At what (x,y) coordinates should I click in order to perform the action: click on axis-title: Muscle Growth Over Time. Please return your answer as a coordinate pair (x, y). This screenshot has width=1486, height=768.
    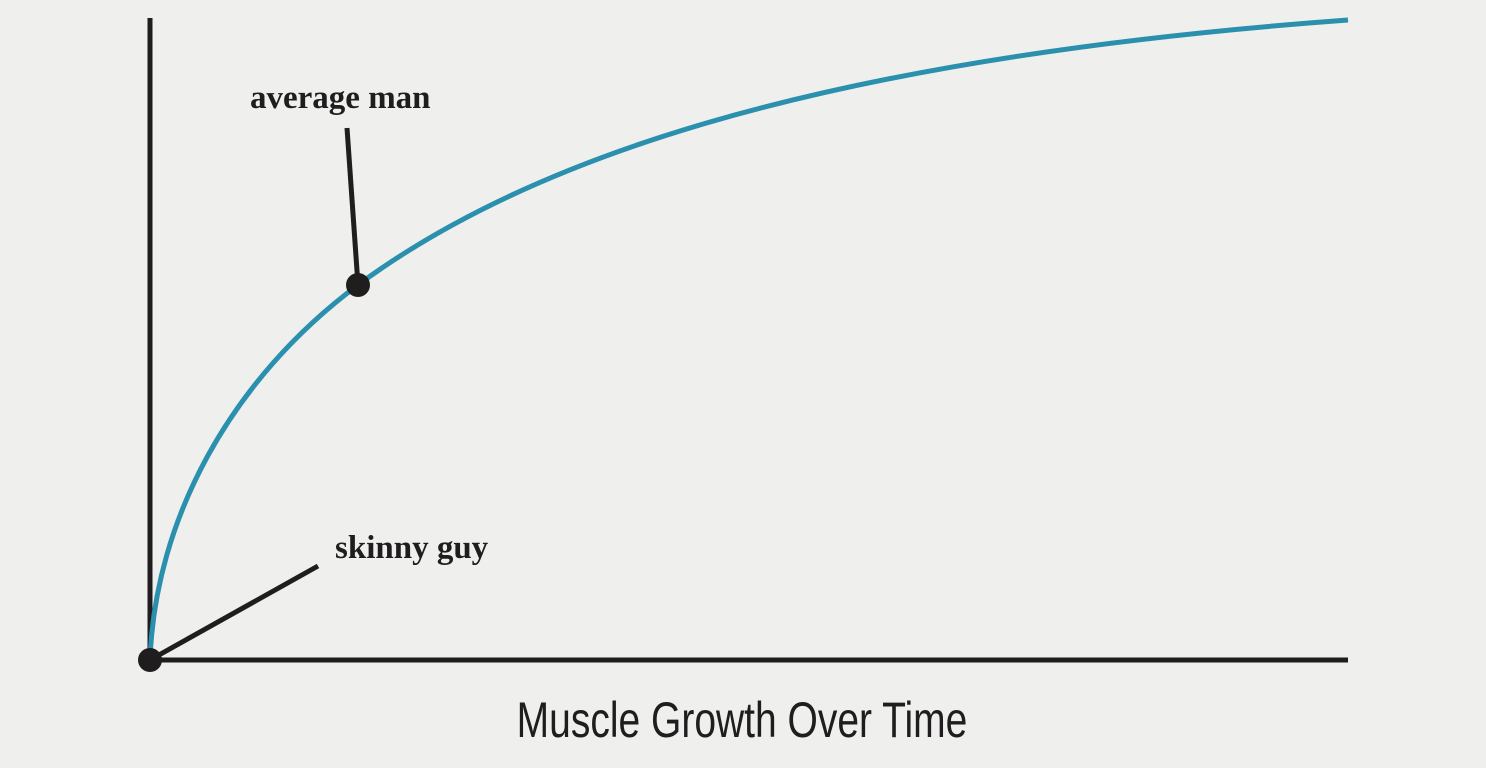
    Looking at the image, I should click on (742, 719).